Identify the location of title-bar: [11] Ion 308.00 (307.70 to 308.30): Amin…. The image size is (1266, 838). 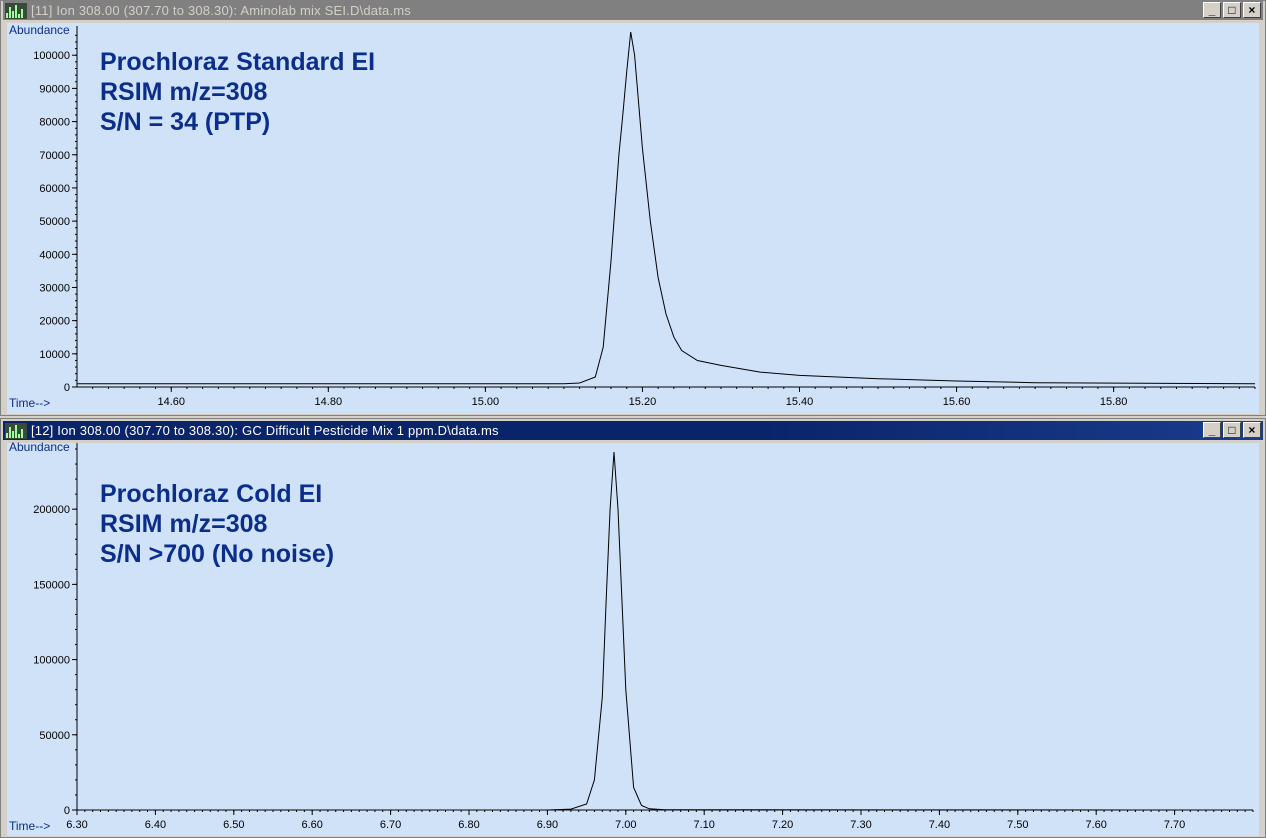
(633, 10).